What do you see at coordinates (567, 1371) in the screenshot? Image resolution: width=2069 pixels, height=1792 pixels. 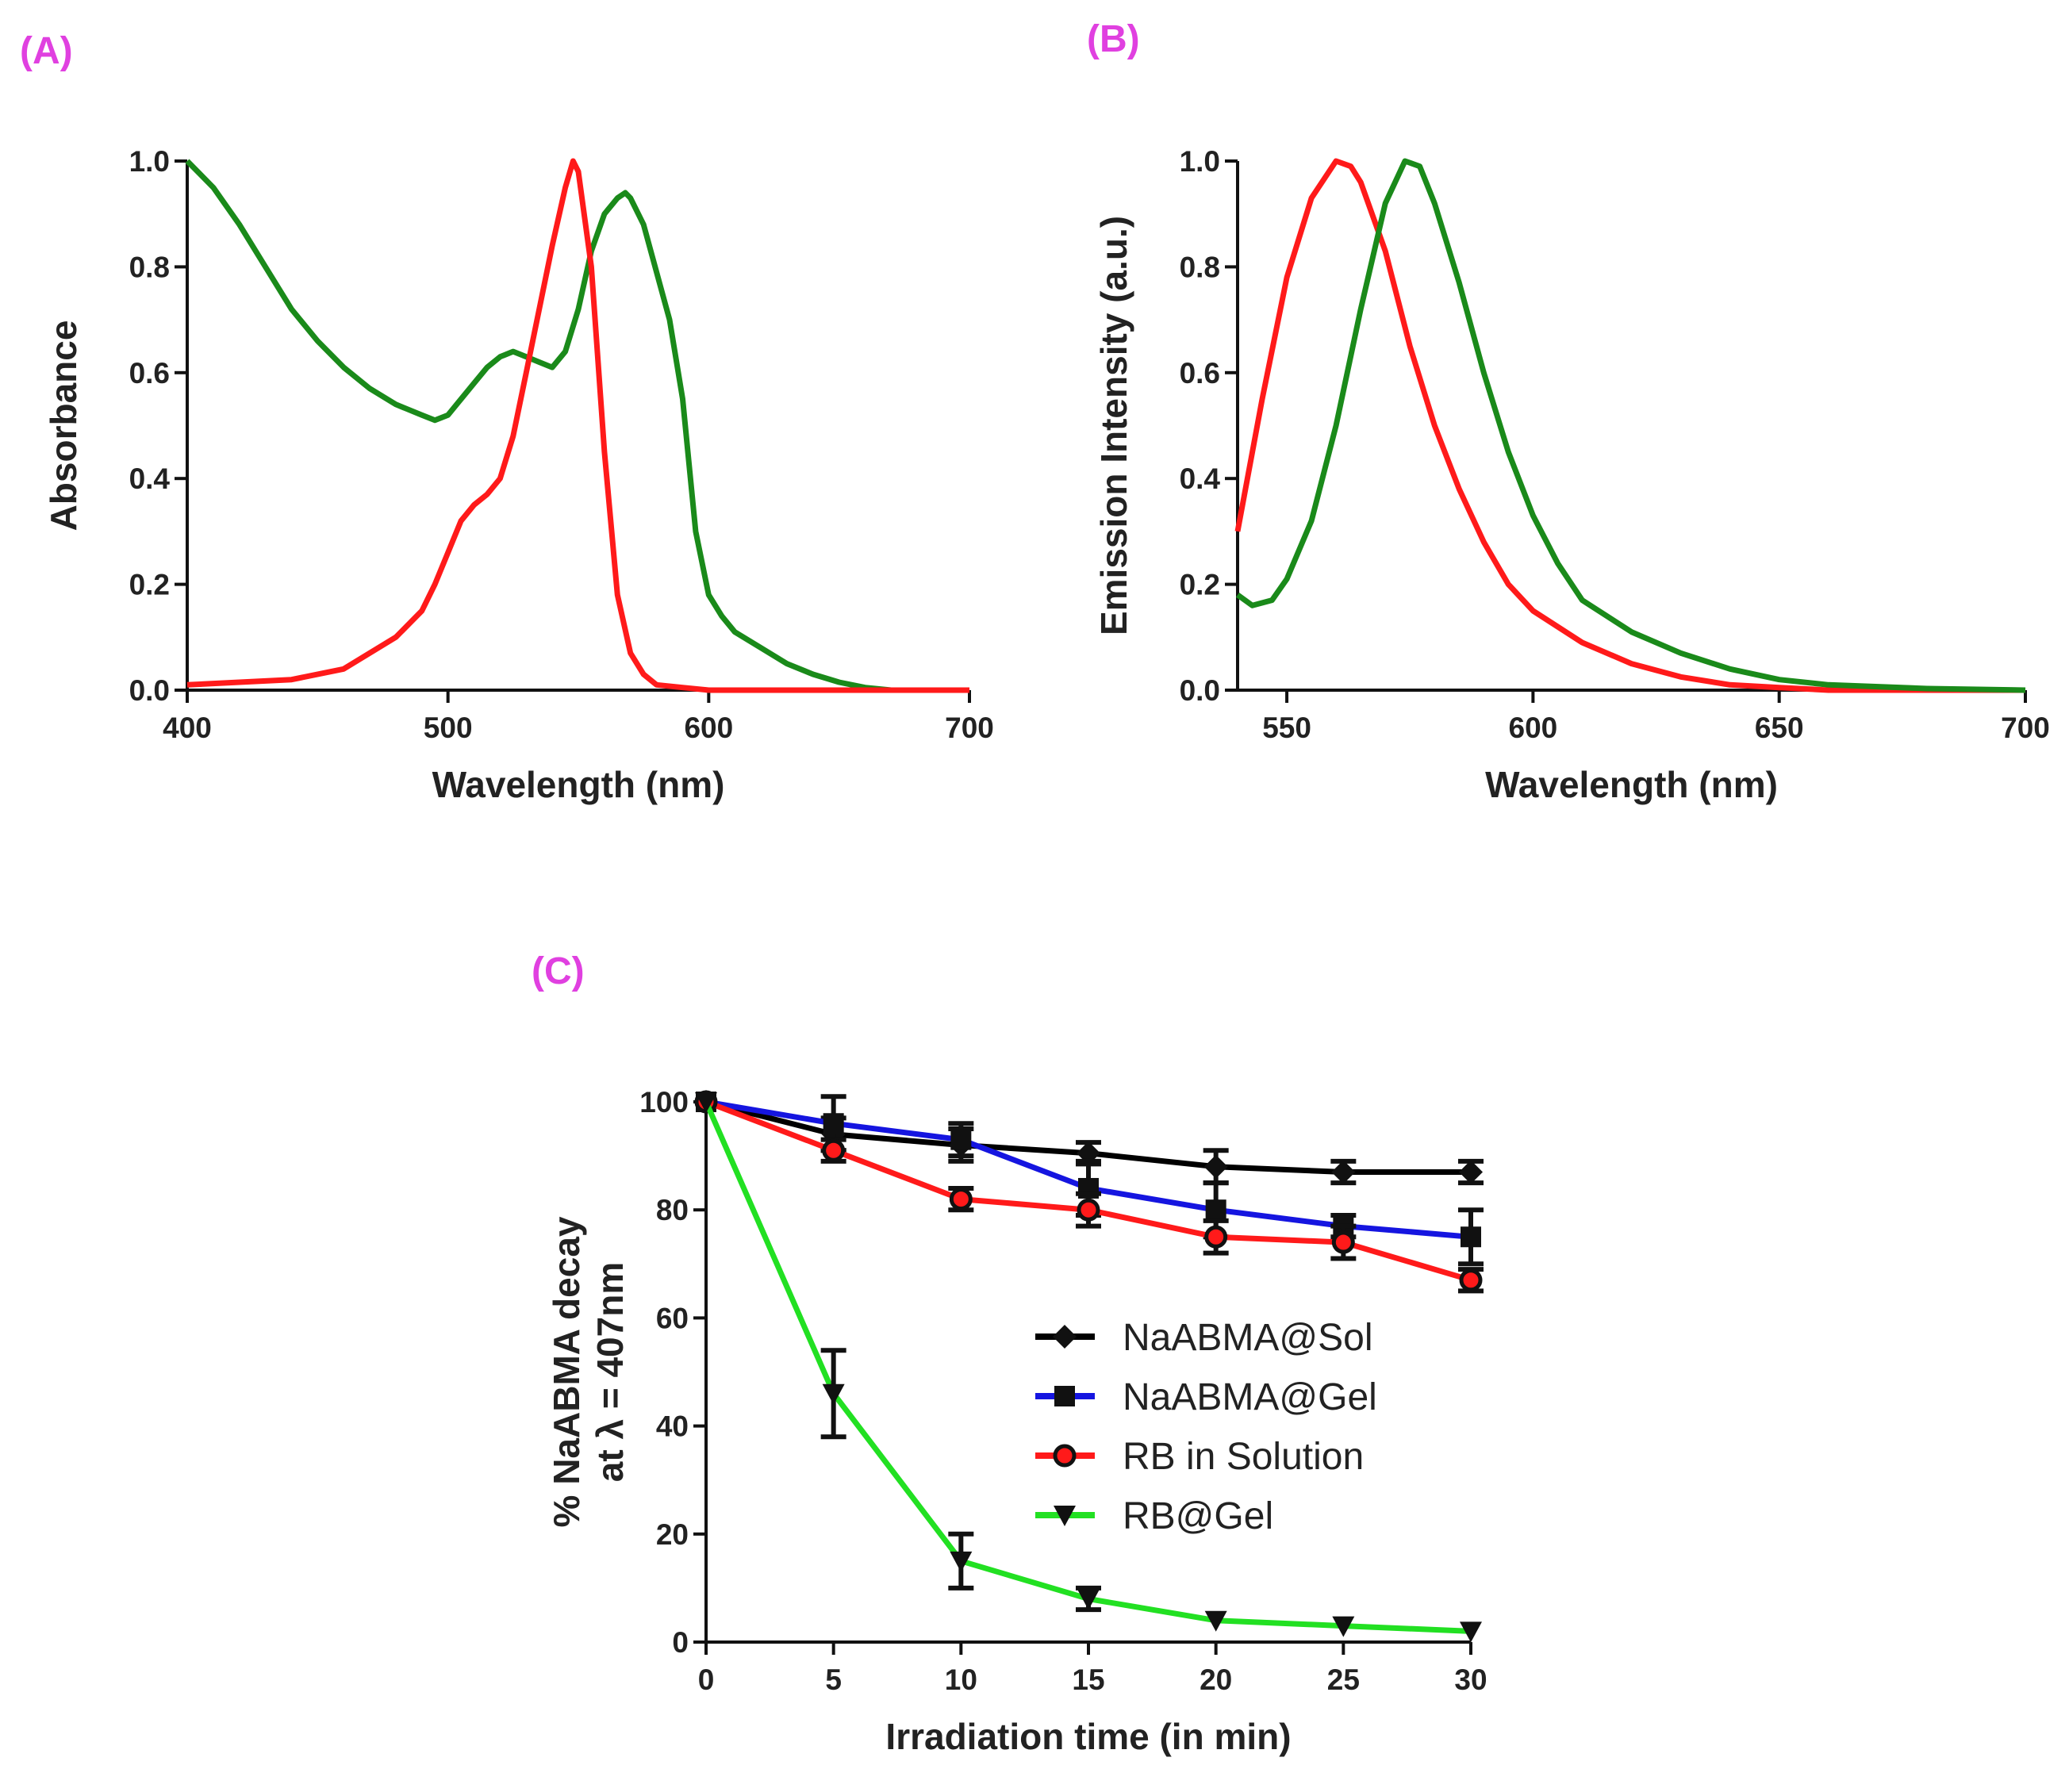 I see `y-axis-title-line1: % NaABMA decay` at bounding box center [567, 1371].